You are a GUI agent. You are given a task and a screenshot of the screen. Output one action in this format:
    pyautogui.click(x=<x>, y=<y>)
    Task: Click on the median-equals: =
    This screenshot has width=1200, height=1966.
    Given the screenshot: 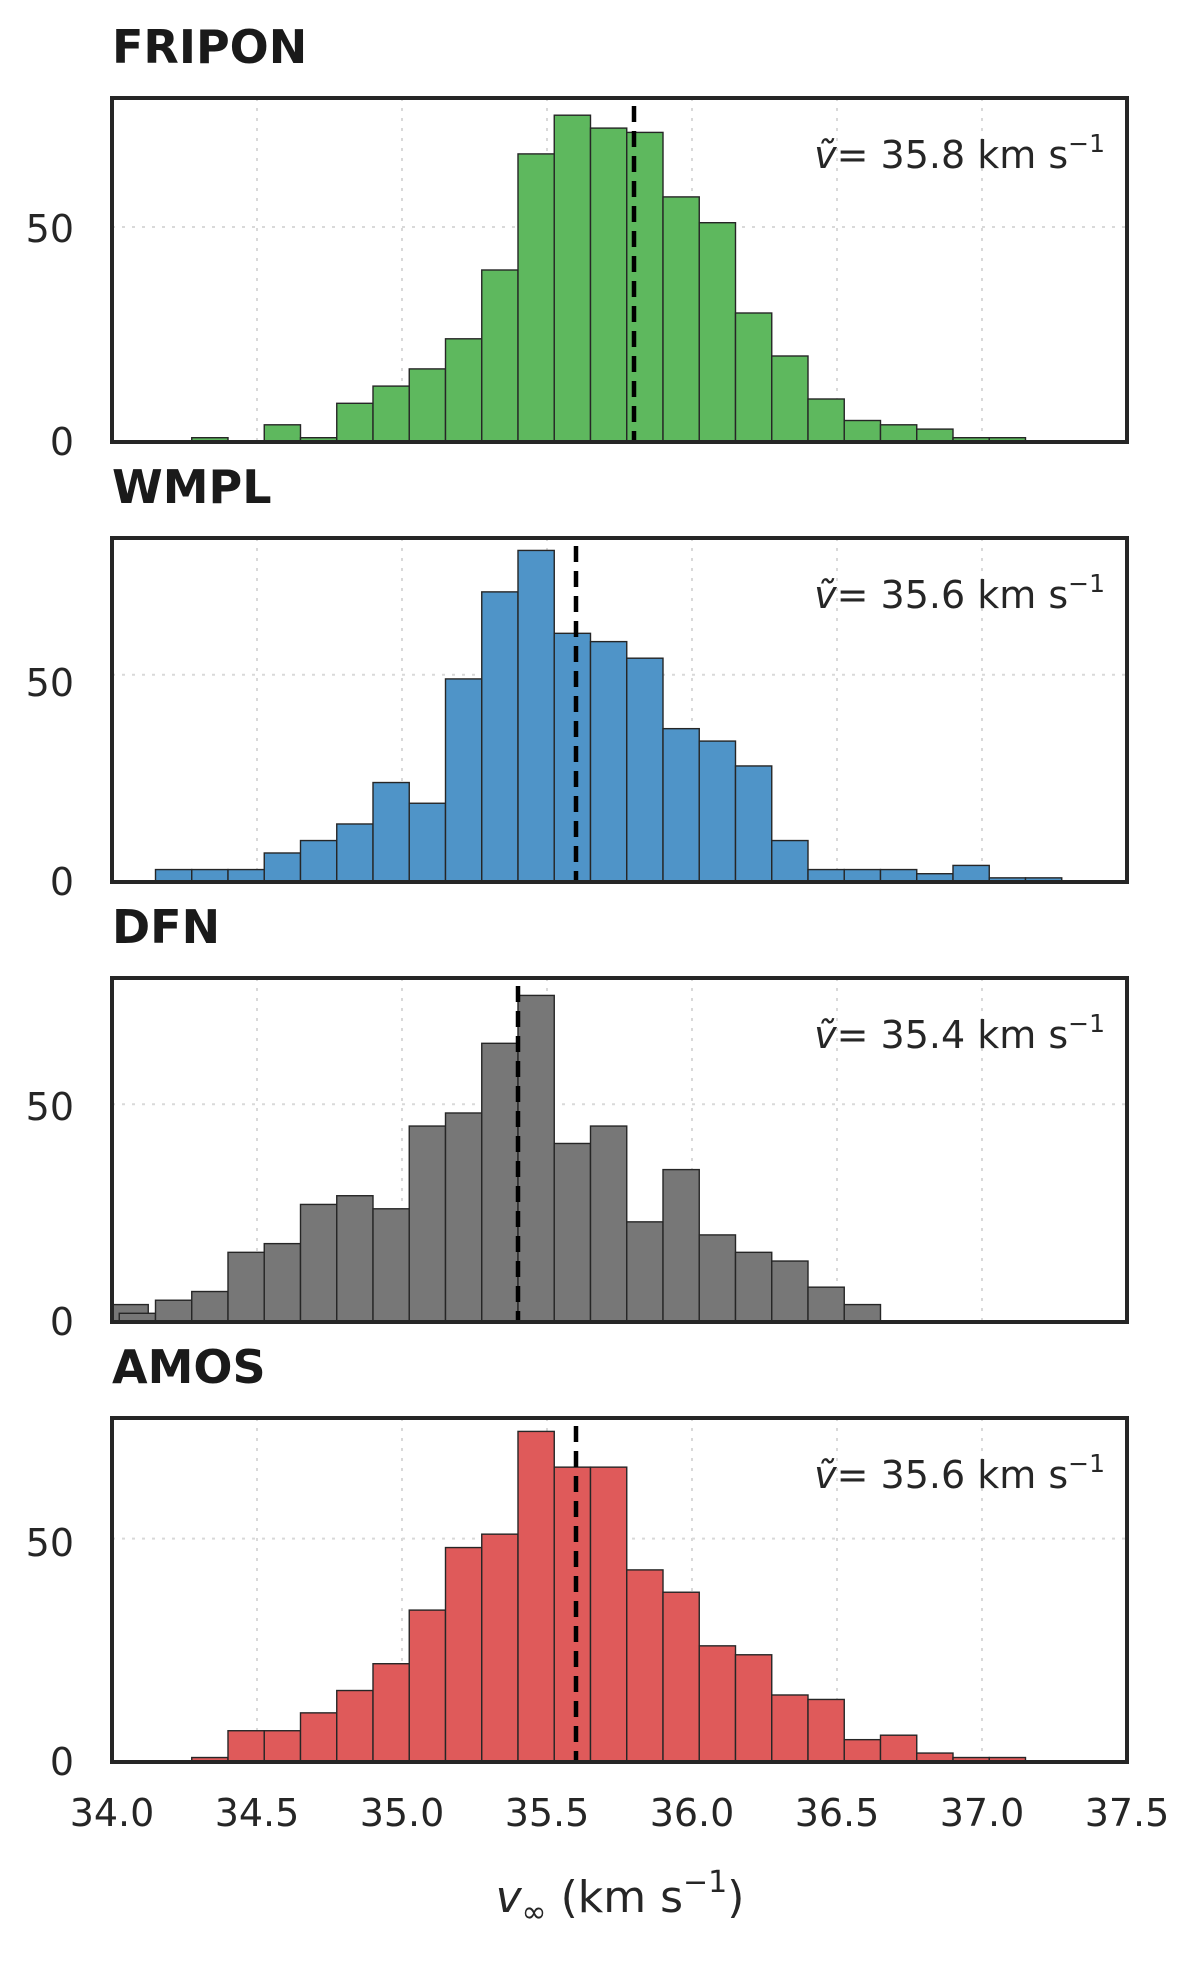 What is the action you would take?
    pyautogui.click(x=859, y=1475)
    